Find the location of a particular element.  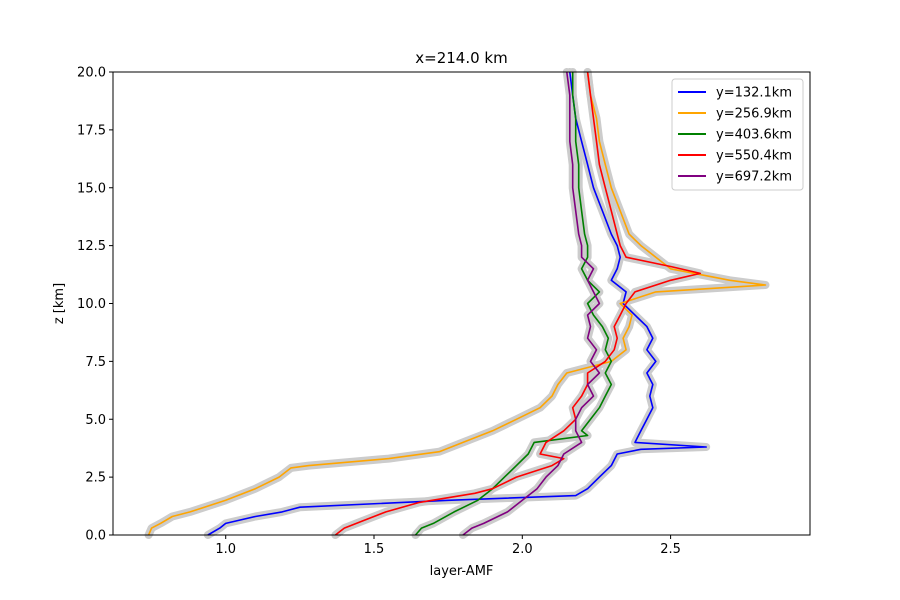

chart-title: x=214.0 km is located at coordinates (461, 58).